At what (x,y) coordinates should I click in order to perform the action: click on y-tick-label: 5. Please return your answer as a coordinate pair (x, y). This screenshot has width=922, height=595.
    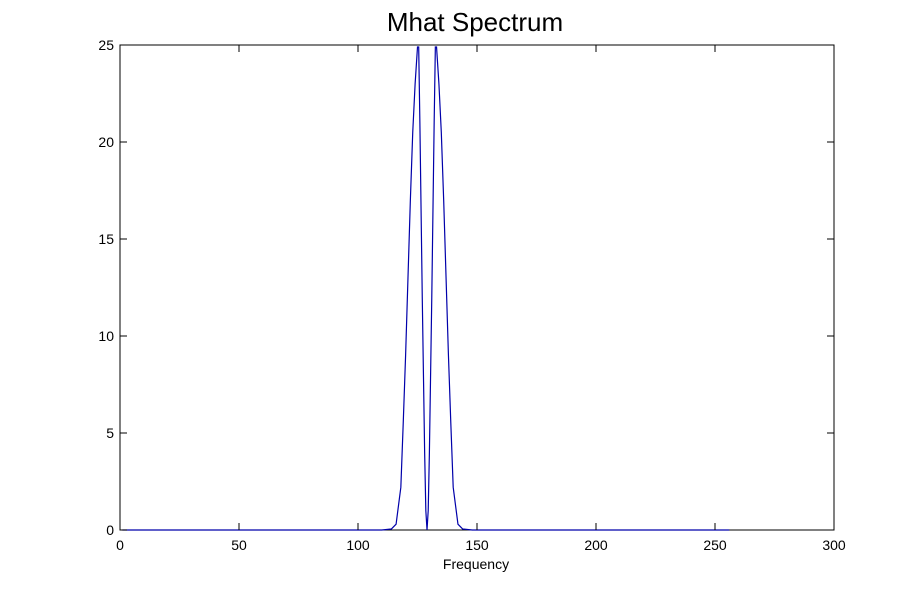
    Looking at the image, I should click on (110, 433).